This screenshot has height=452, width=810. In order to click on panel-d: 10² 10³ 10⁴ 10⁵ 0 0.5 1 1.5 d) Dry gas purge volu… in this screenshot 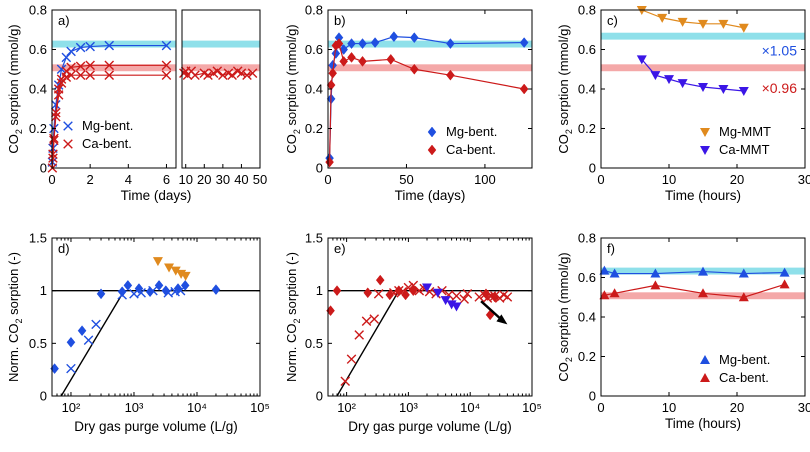, I will do `click(149, 333)`.